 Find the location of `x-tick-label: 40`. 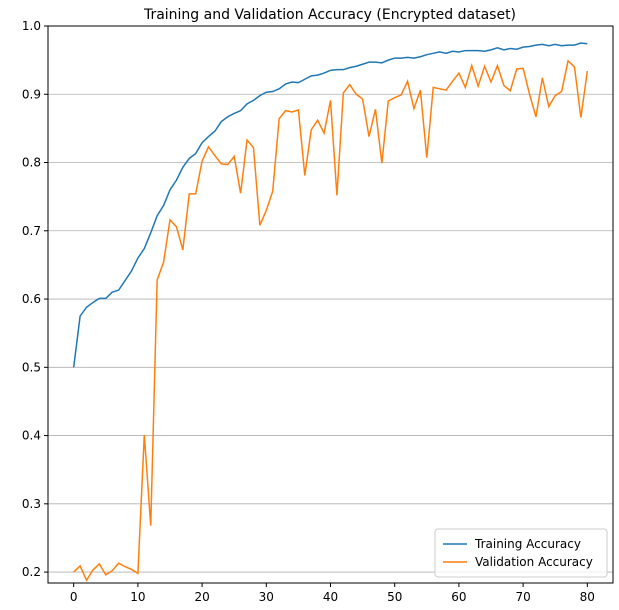

x-tick-label: 40 is located at coordinates (330, 597).